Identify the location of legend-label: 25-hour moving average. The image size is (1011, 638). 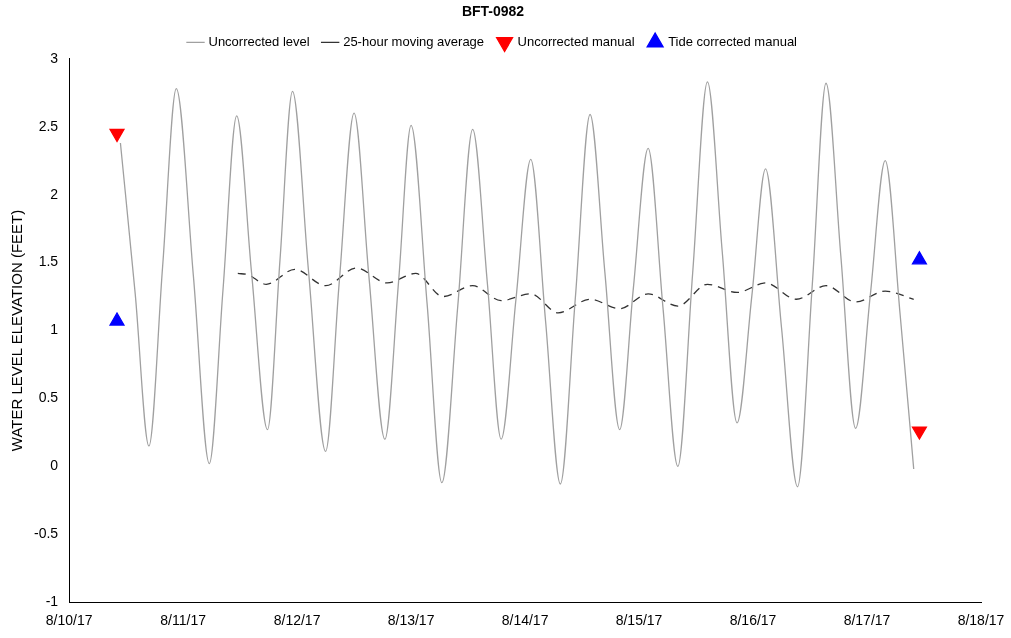
(414, 41).